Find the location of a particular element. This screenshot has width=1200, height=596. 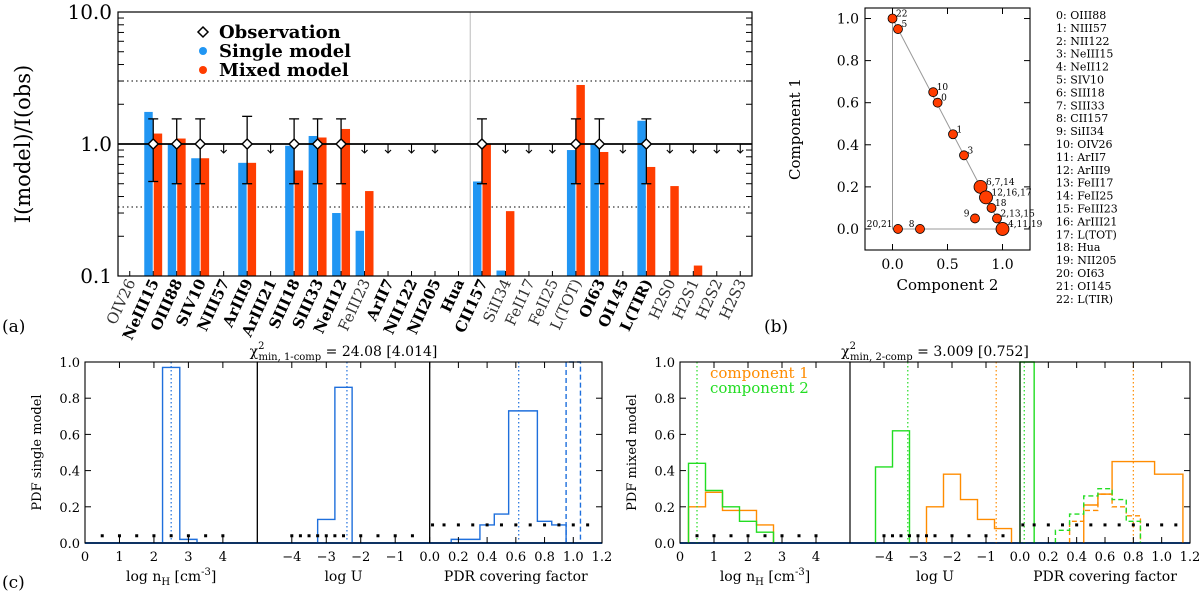

x-axis-title-main: log U is located at coordinates (343, 577).